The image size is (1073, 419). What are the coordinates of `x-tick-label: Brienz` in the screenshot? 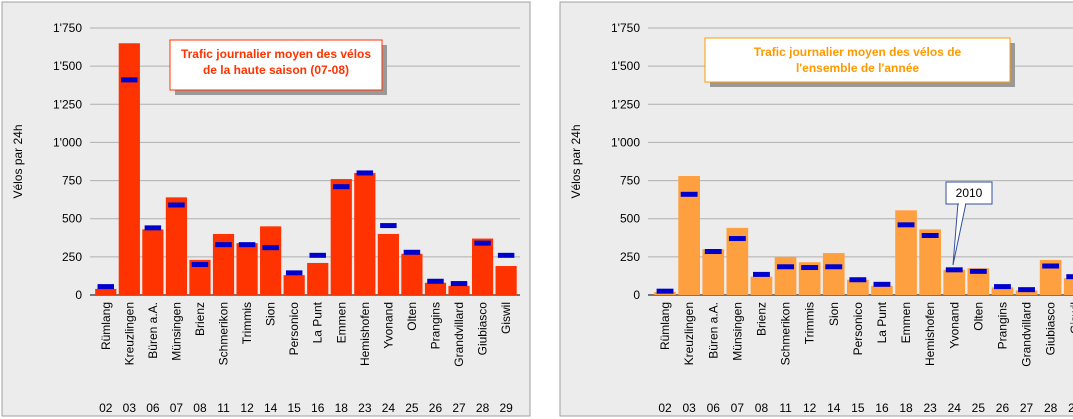 It's located at (200, 319).